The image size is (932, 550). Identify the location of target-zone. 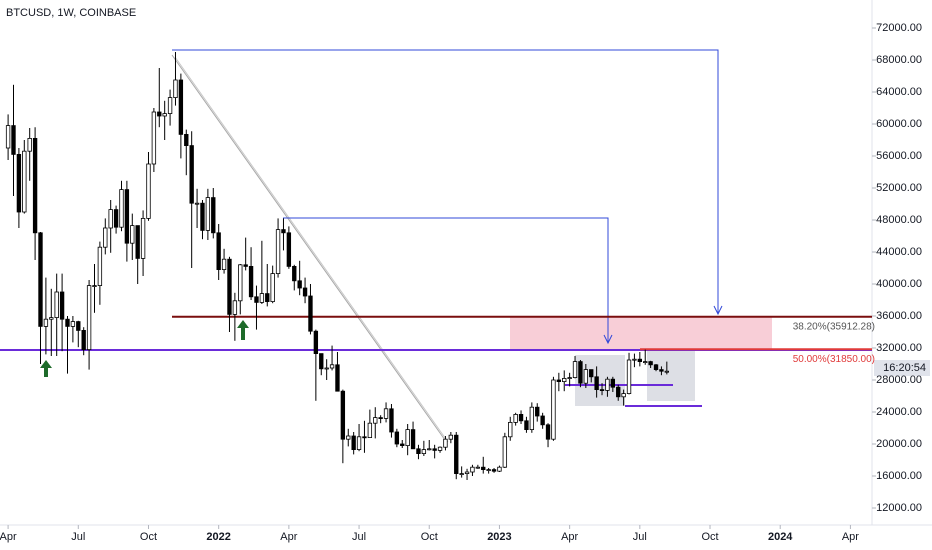
(641, 333).